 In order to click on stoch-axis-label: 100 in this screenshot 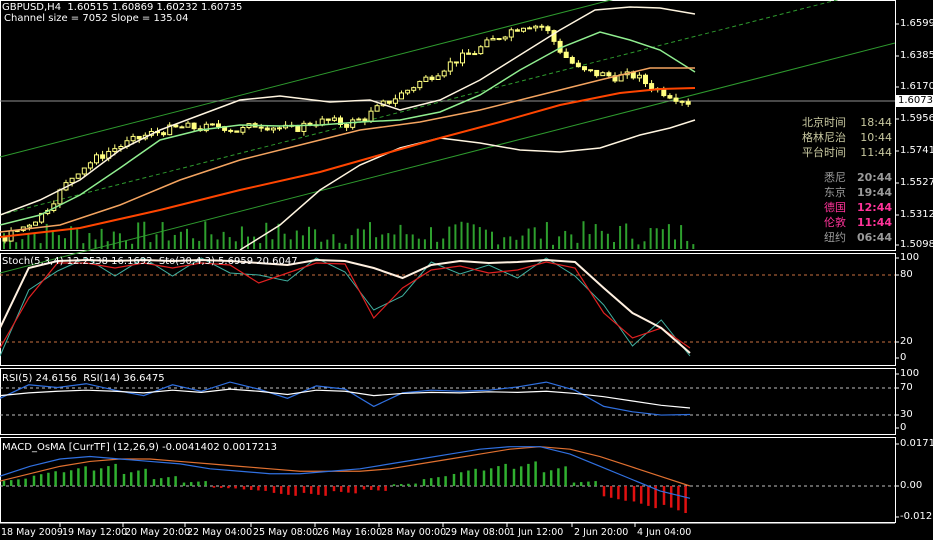, I will do `click(910, 257)`.